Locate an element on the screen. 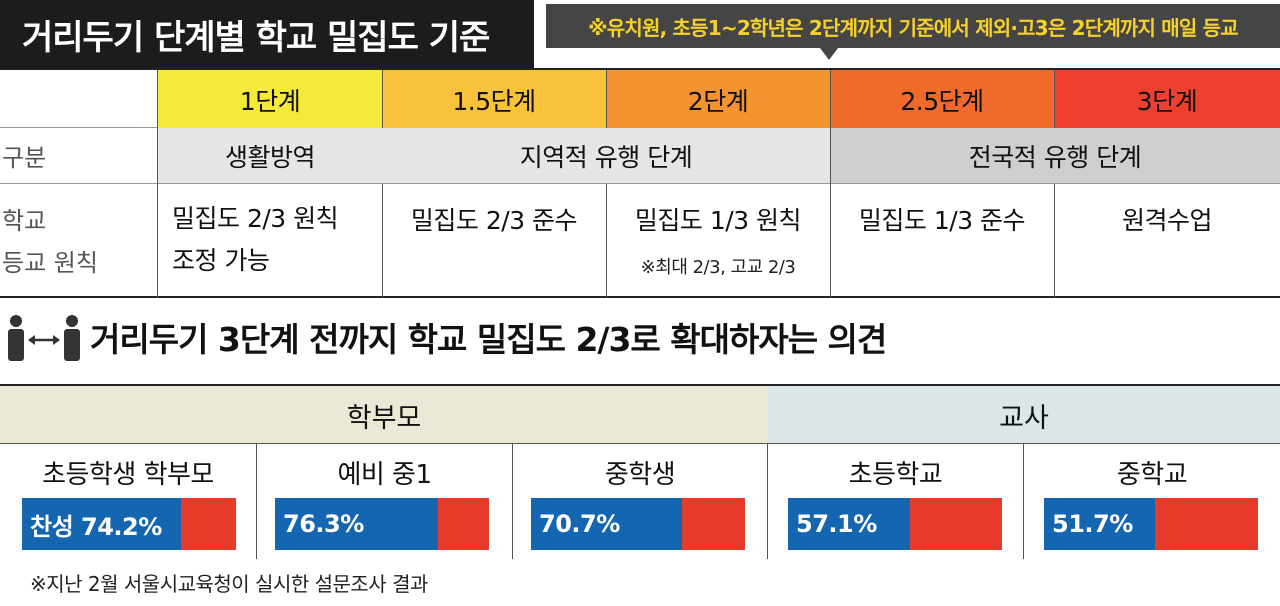  survey-group-row: 학부모 교사 is located at coordinates (640, 414).